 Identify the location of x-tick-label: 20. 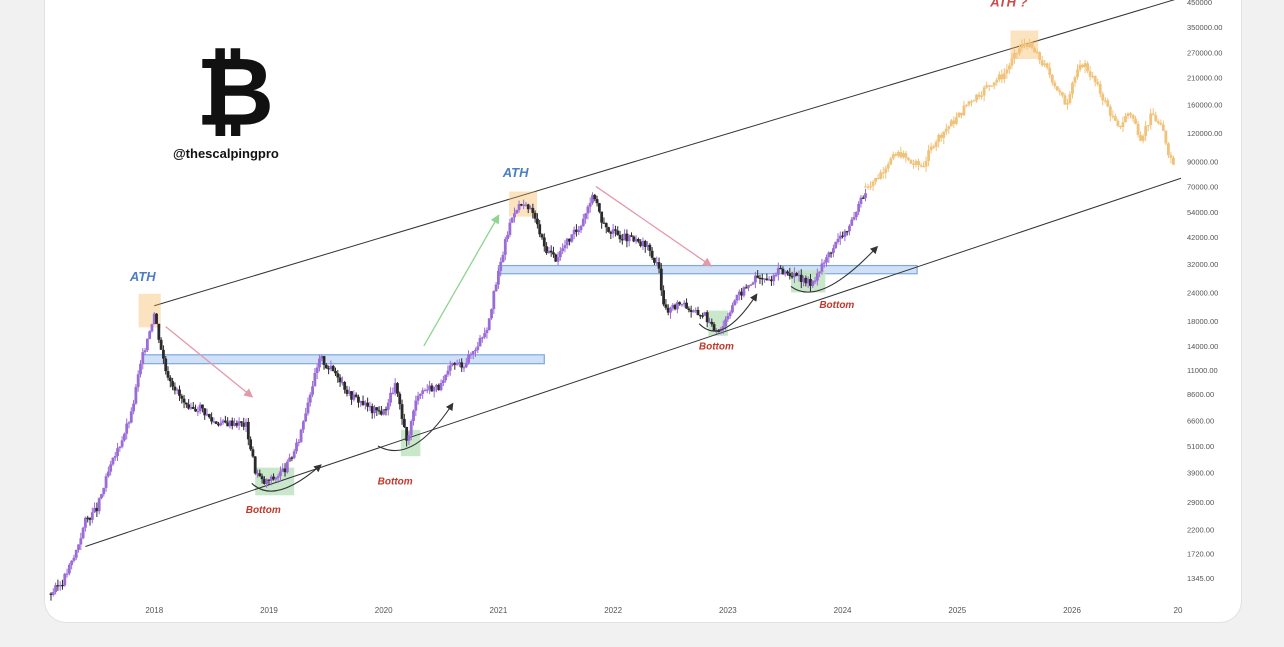
(1178, 610).